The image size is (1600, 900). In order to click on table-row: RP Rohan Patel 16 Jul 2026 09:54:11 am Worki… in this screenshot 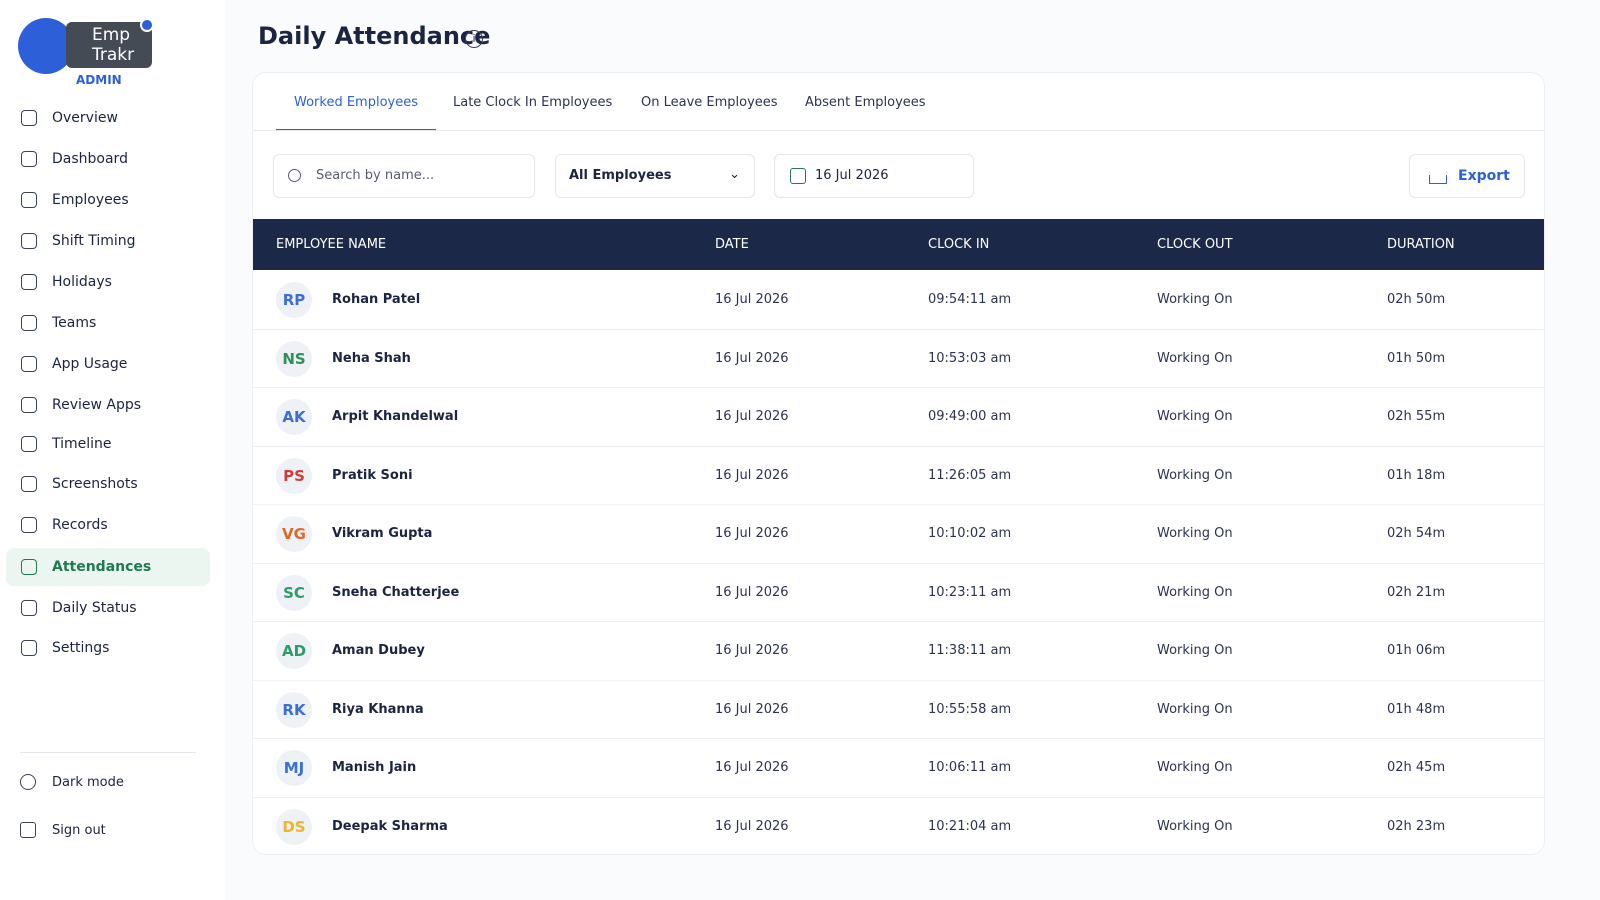, I will do `click(898, 300)`.